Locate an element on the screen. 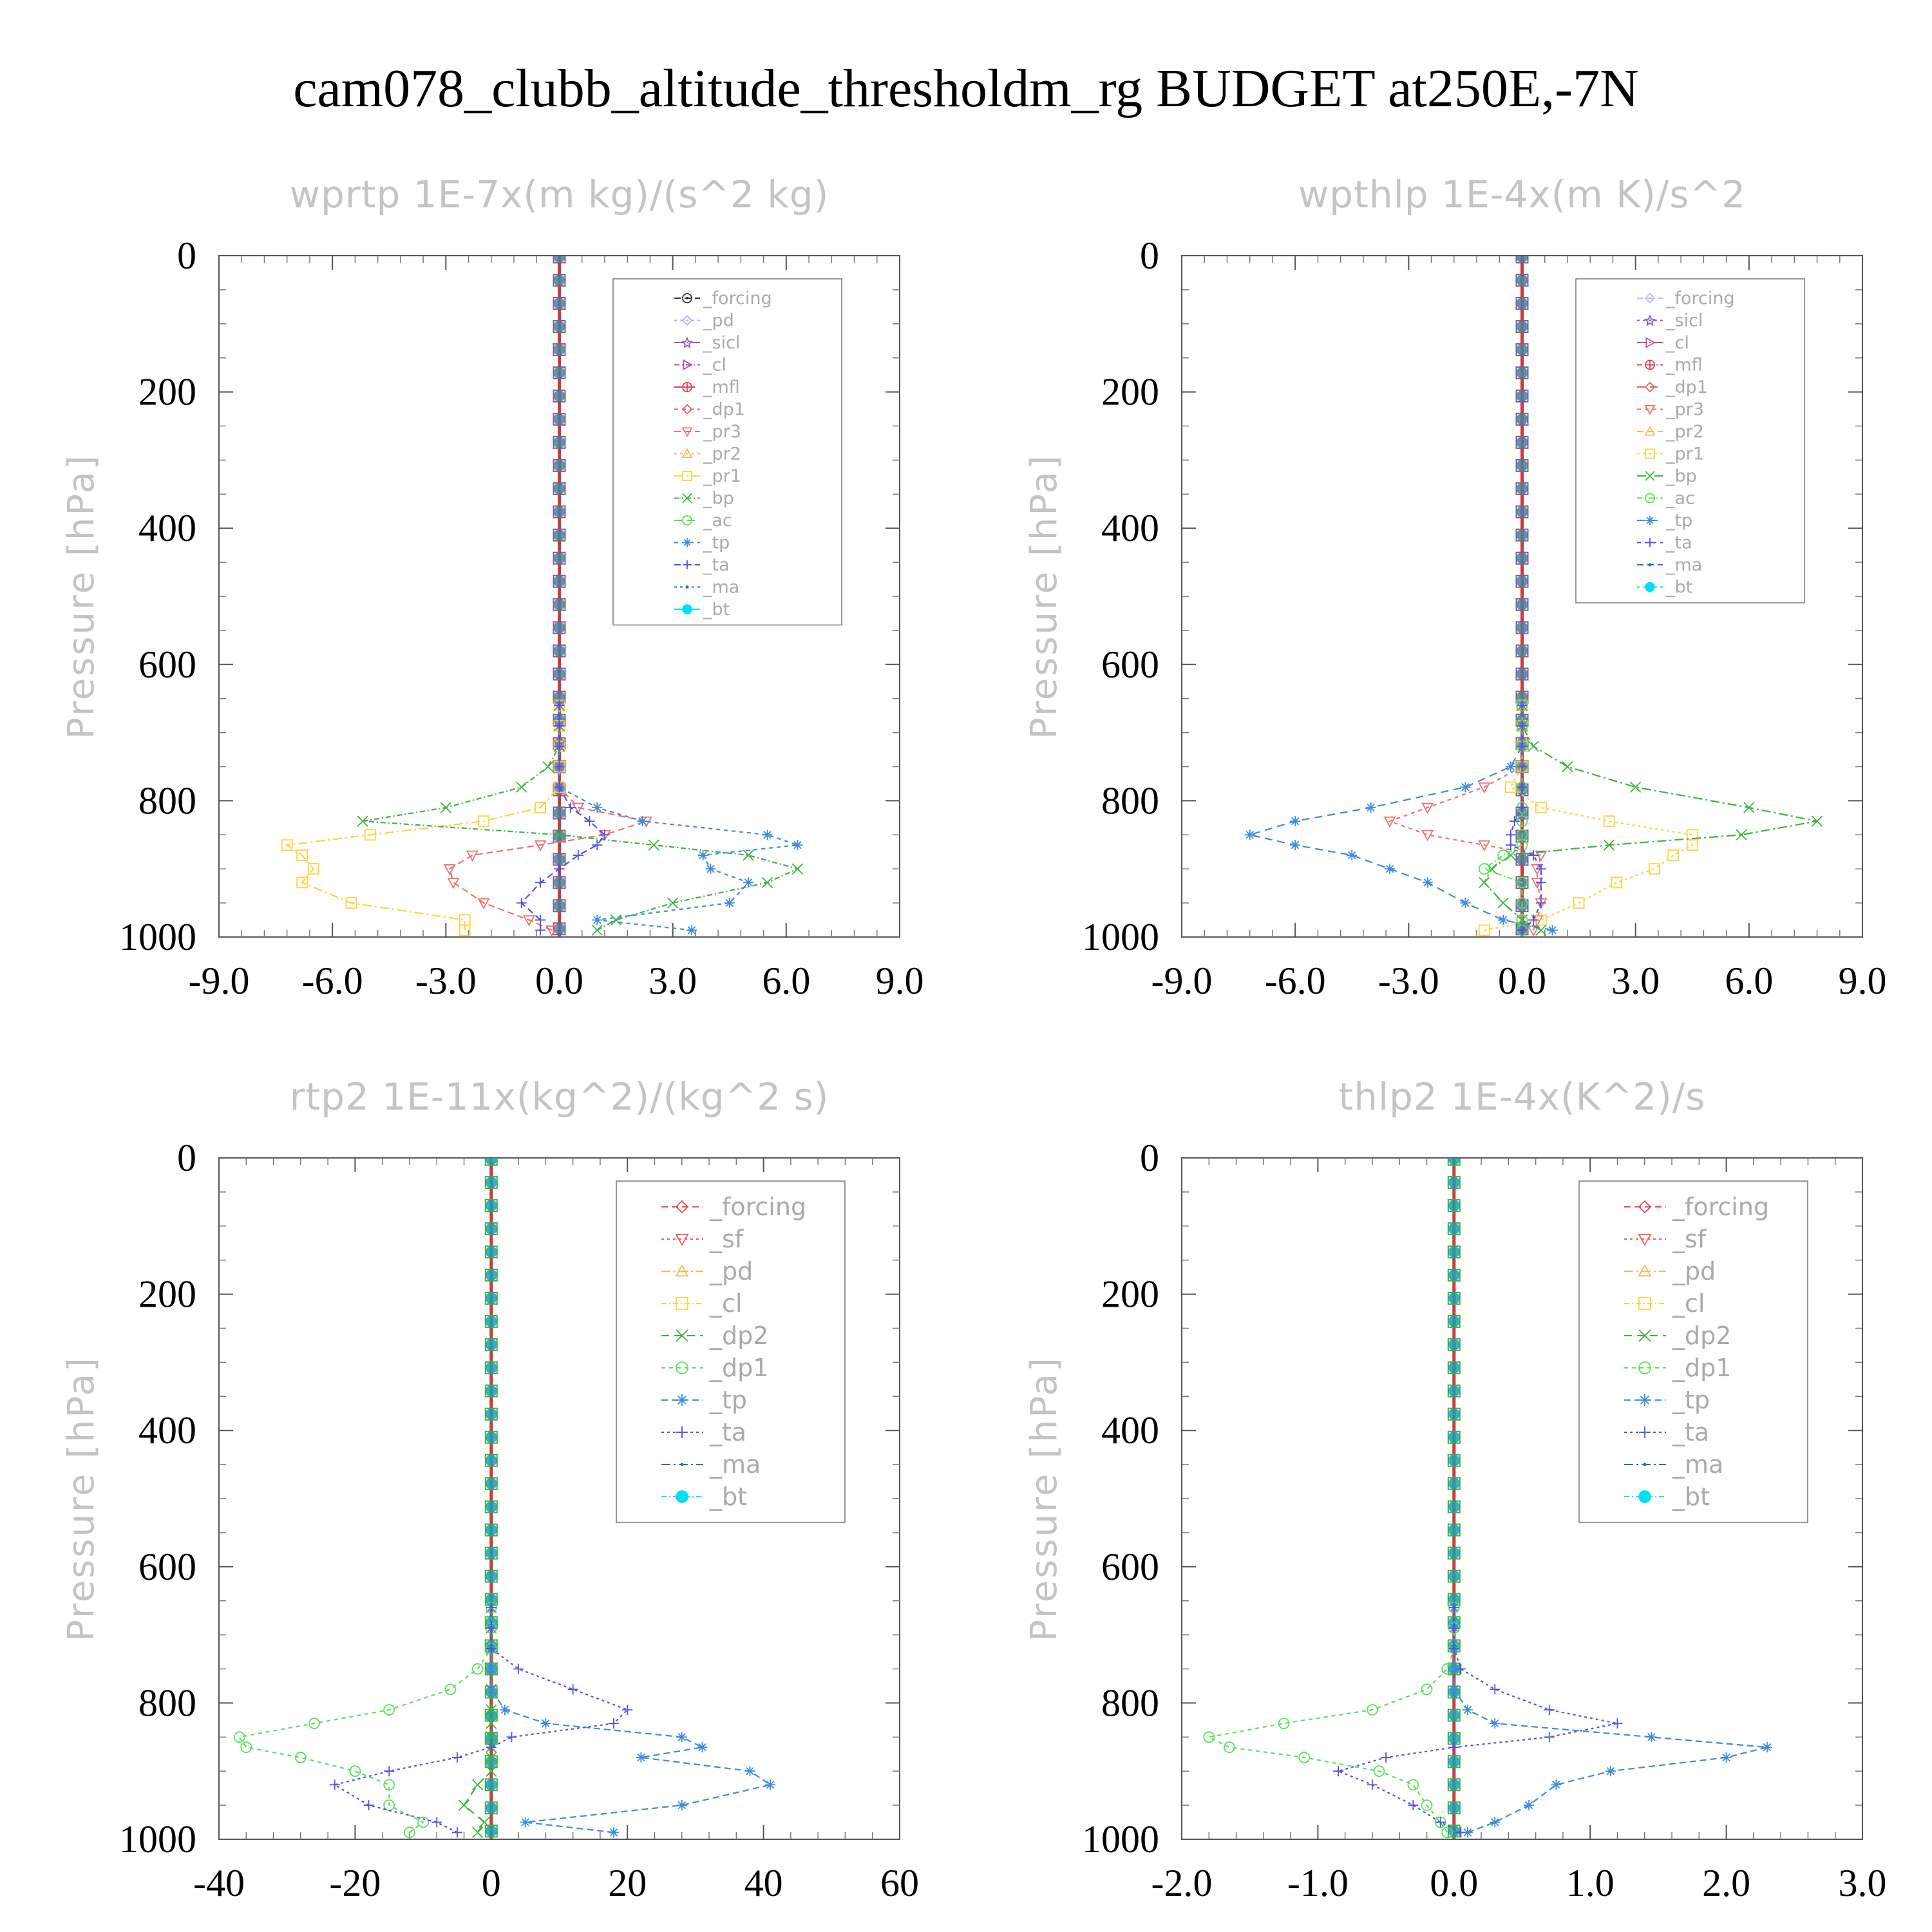  legend-label: _ac is located at coordinates (1680, 499).